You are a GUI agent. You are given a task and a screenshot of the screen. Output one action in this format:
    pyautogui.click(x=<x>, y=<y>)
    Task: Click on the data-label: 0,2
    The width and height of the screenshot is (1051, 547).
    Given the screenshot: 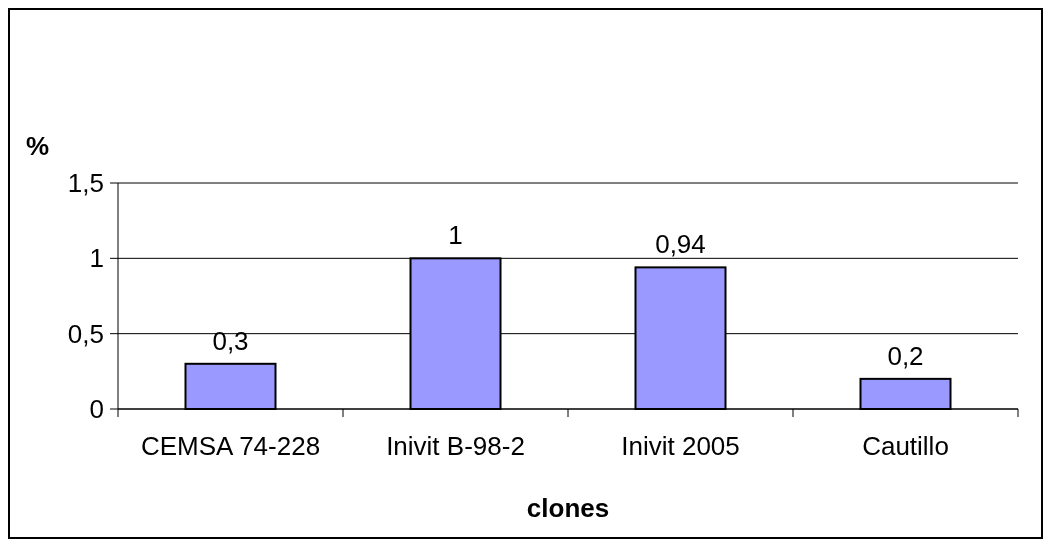 What is the action you would take?
    pyautogui.click(x=905, y=355)
    